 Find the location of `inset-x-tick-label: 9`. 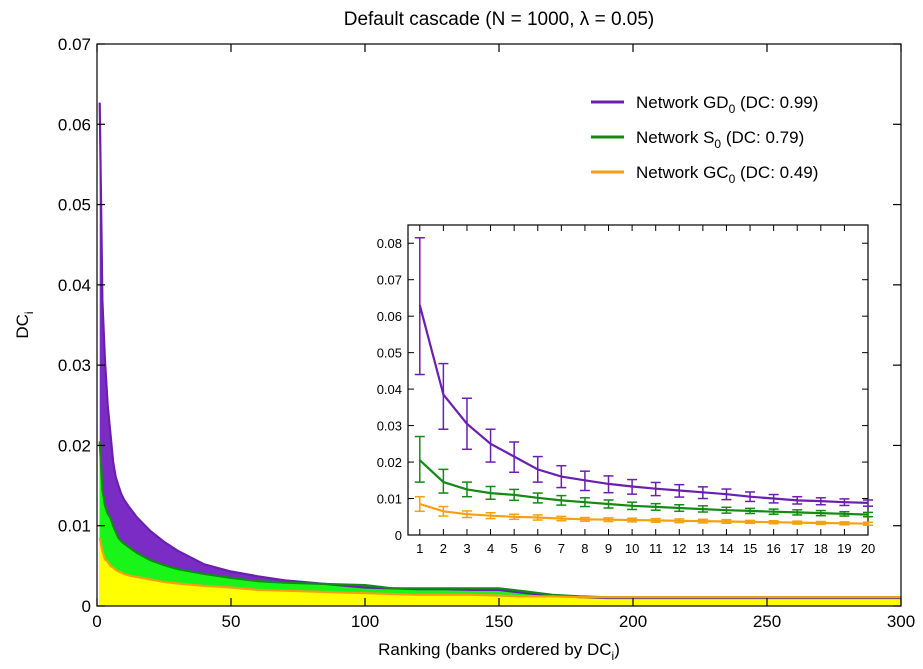

inset-x-tick-label: 9 is located at coordinates (608, 548).